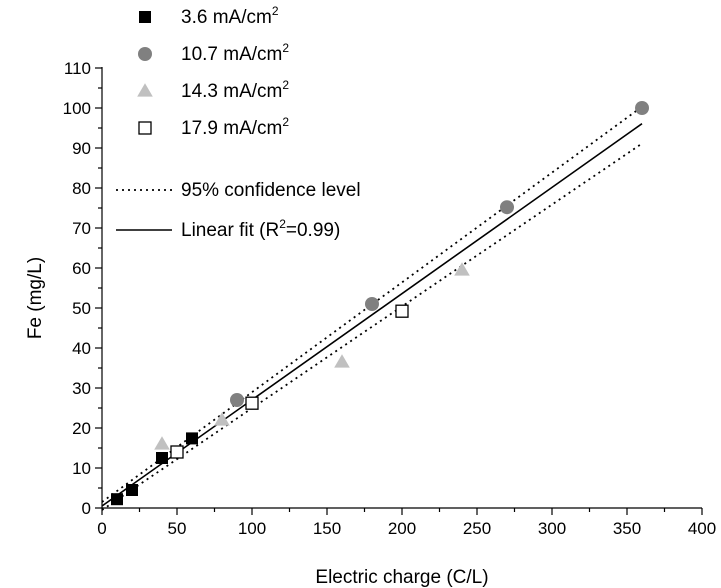 The image size is (721, 588). I want to click on x-tick-label: 150, so click(327, 528).